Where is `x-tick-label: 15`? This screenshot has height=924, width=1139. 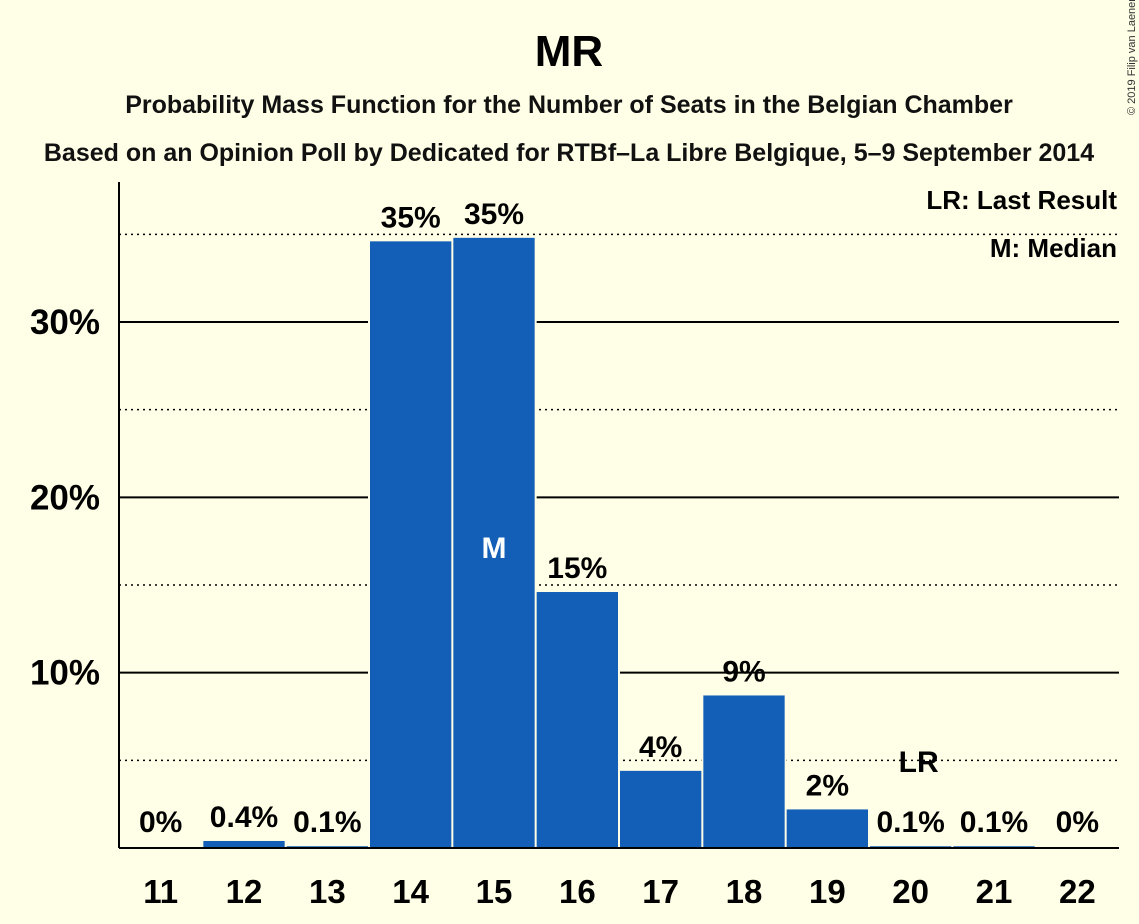
x-tick-label: 15 is located at coordinates (494, 891).